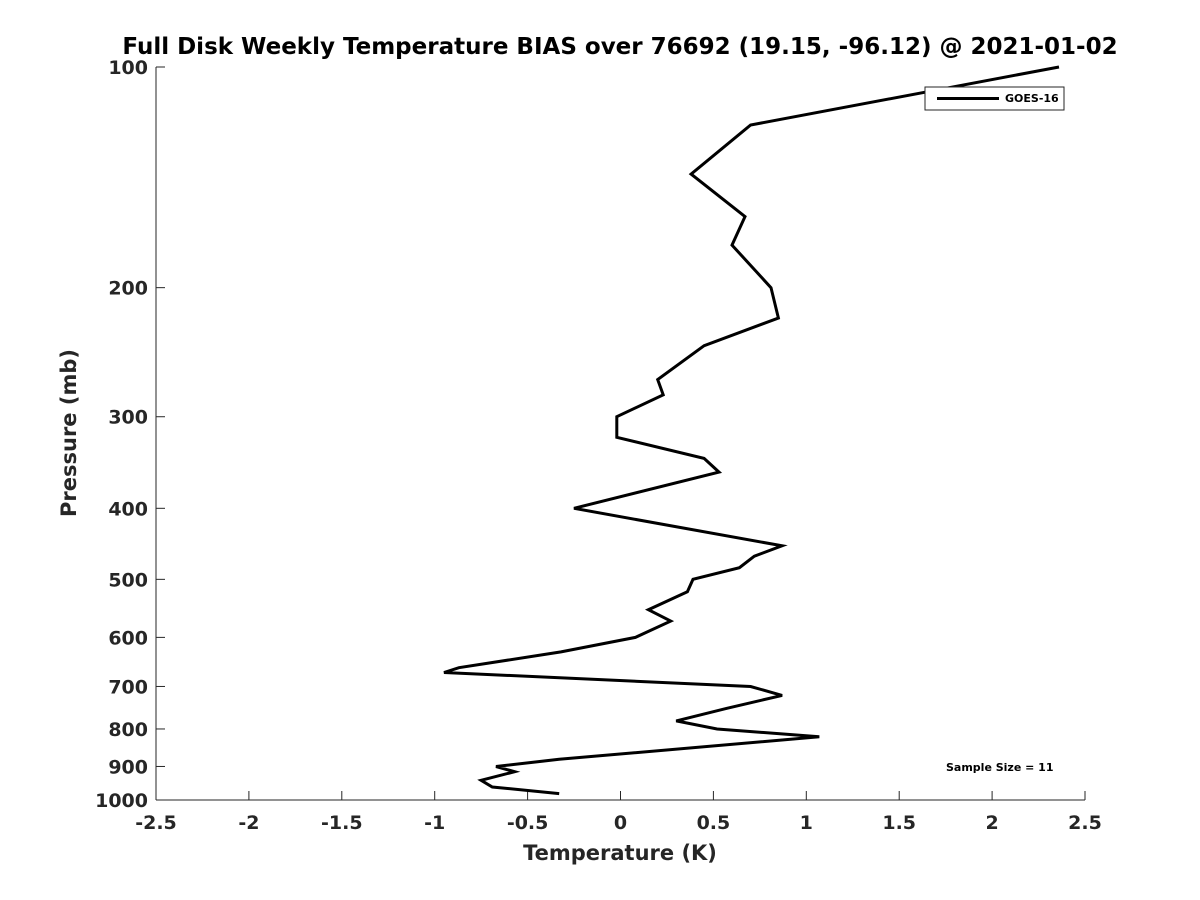 The image size is (1200, 900). I want to click on x-tick-label: 2.5, so click(1085, 823).